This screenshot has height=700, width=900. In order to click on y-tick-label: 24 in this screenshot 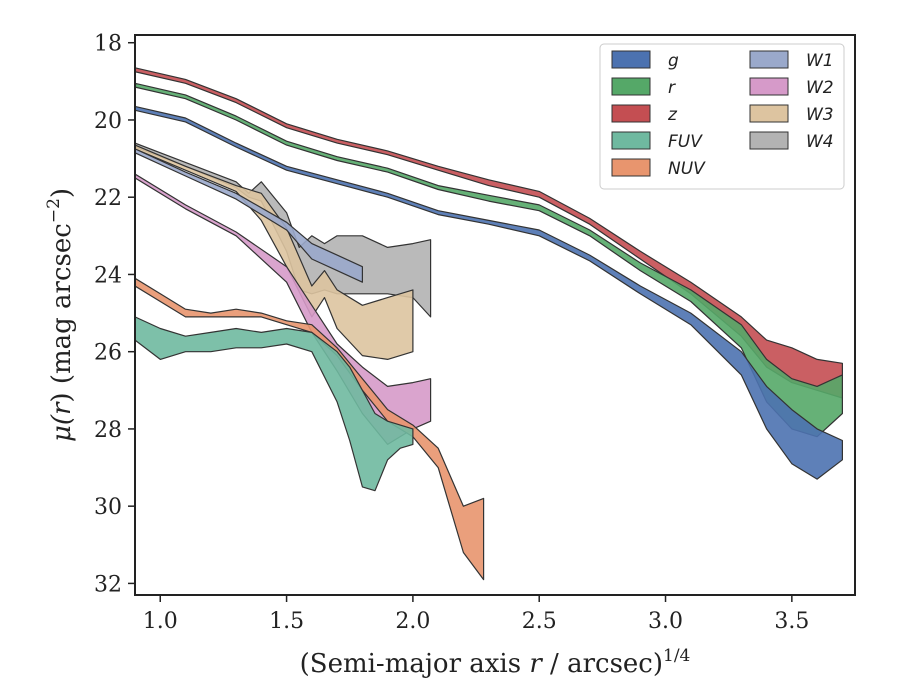, I will do `click(108, 275)`.